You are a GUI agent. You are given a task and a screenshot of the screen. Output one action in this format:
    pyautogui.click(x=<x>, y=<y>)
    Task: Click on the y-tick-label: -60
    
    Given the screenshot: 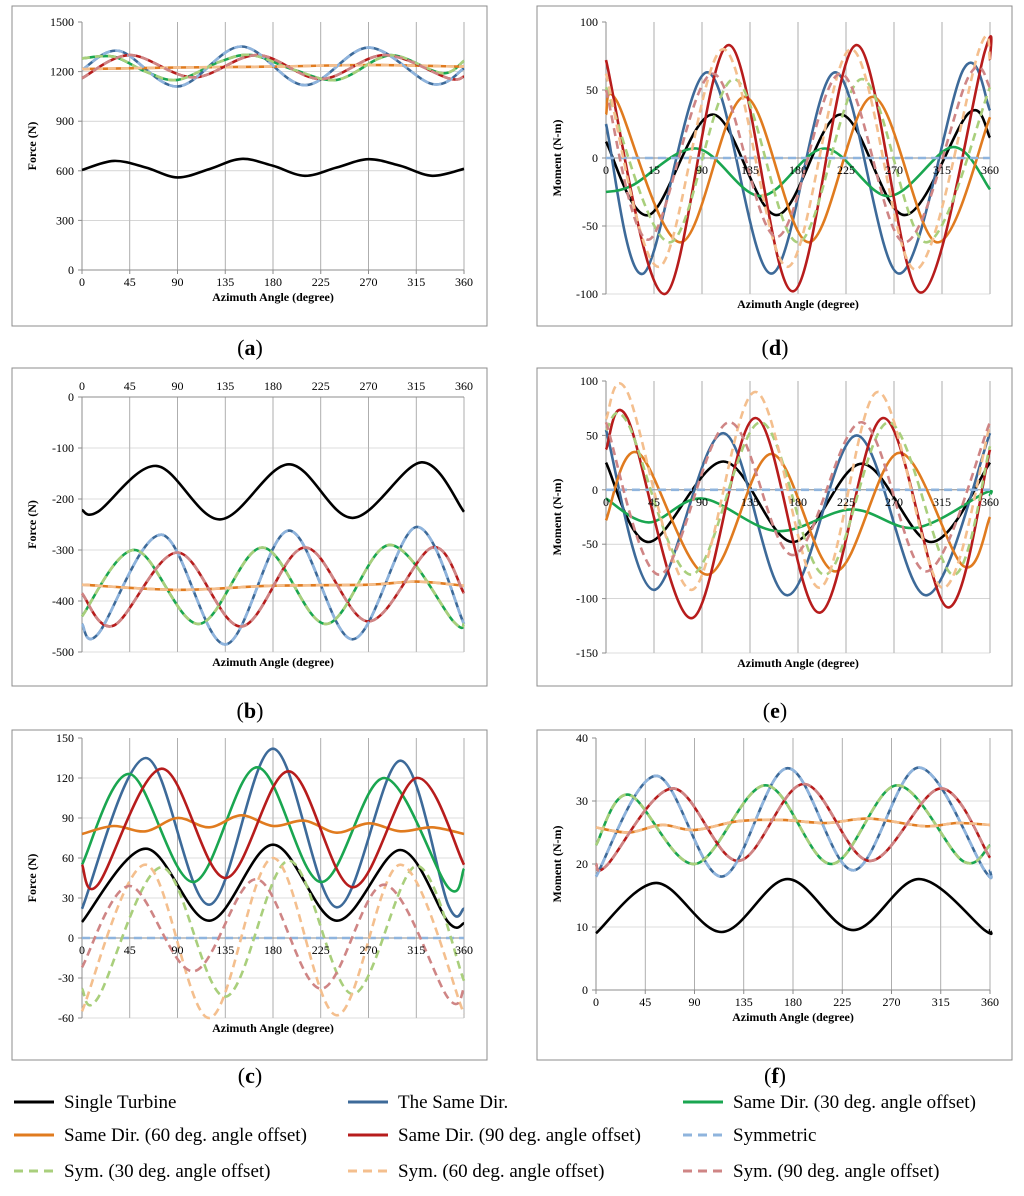 What is the action you would take?
    pyautogui.click(x=66, y=1018)
    